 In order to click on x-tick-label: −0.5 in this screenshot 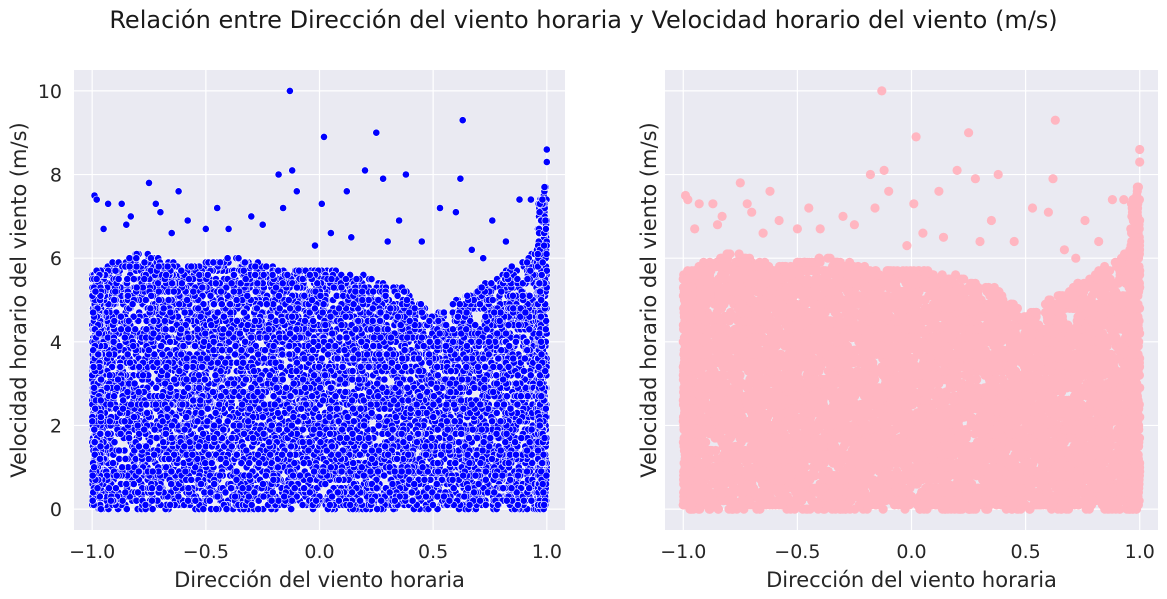, I will do `click(206, 552)`.